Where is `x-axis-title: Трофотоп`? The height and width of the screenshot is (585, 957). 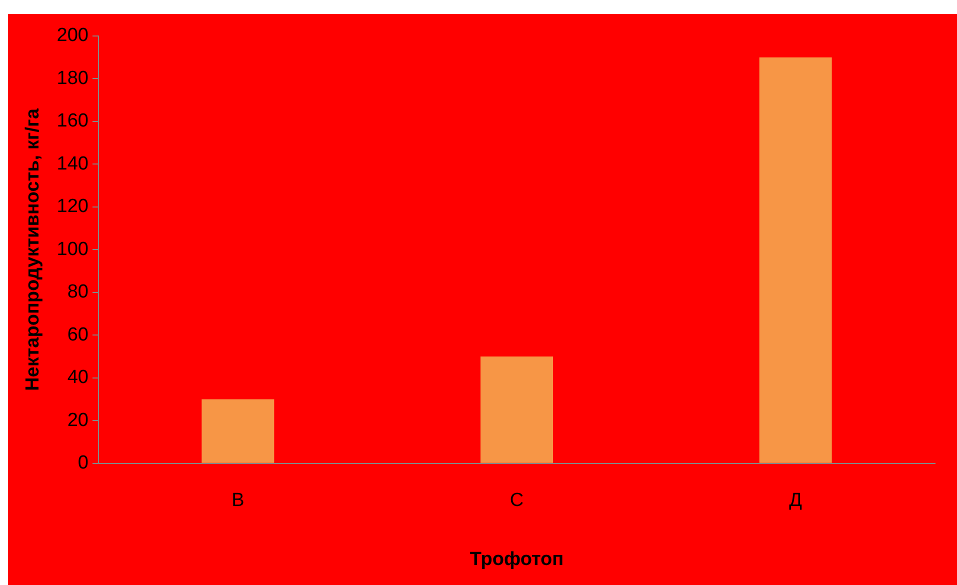 x-axis-title: Трофотоп is located at coordinates (517, 559).